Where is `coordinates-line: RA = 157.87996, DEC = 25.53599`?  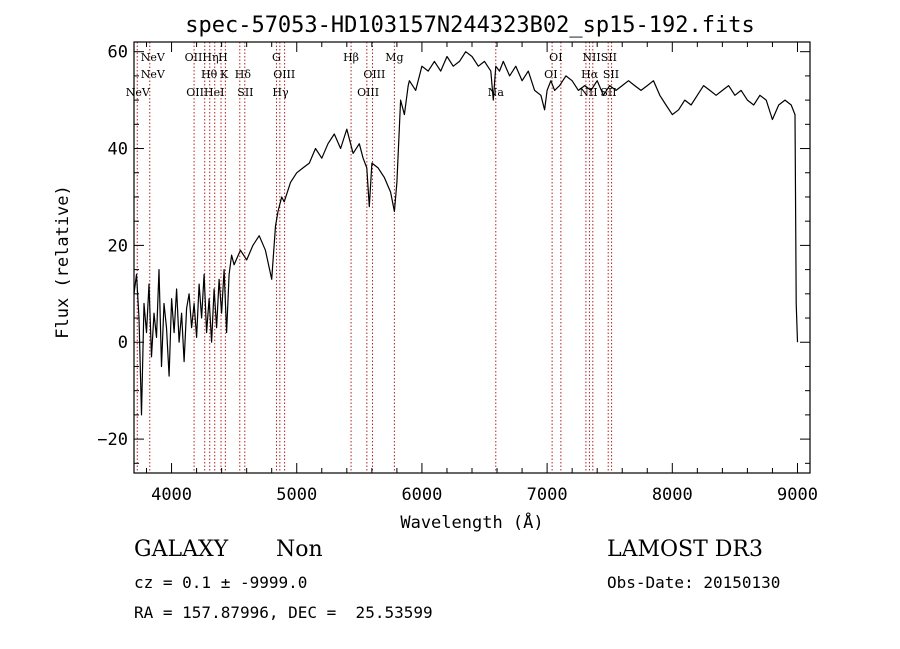
coordinates-line: RA = 157.87996, DEC = 25.53599 is located at coordinates (283, 612).